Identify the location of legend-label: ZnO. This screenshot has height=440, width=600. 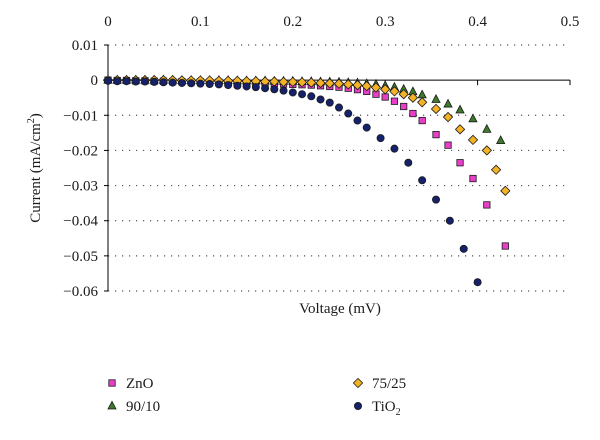
(140, 384).